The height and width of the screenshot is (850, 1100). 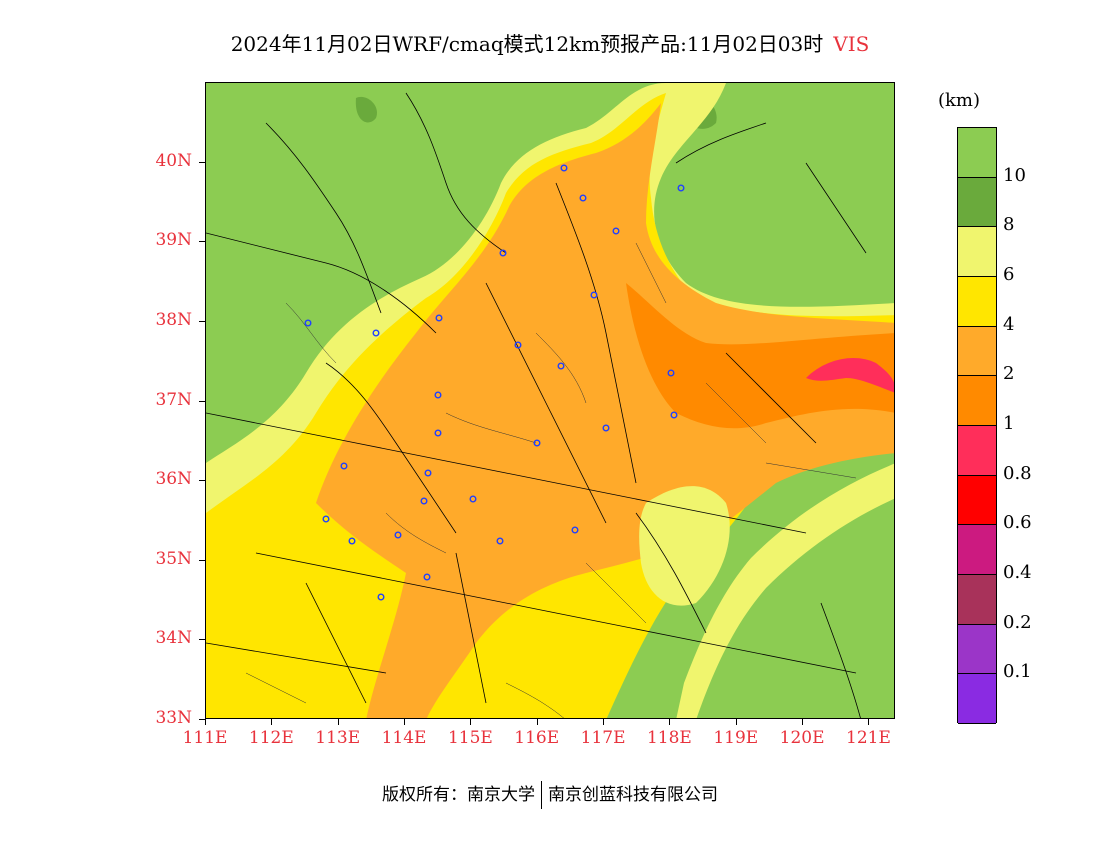 What do you see at coordinates (1017, 672) in the screenshot?
I see `legend-label: 0.1` at bounding box center [1017, 672].